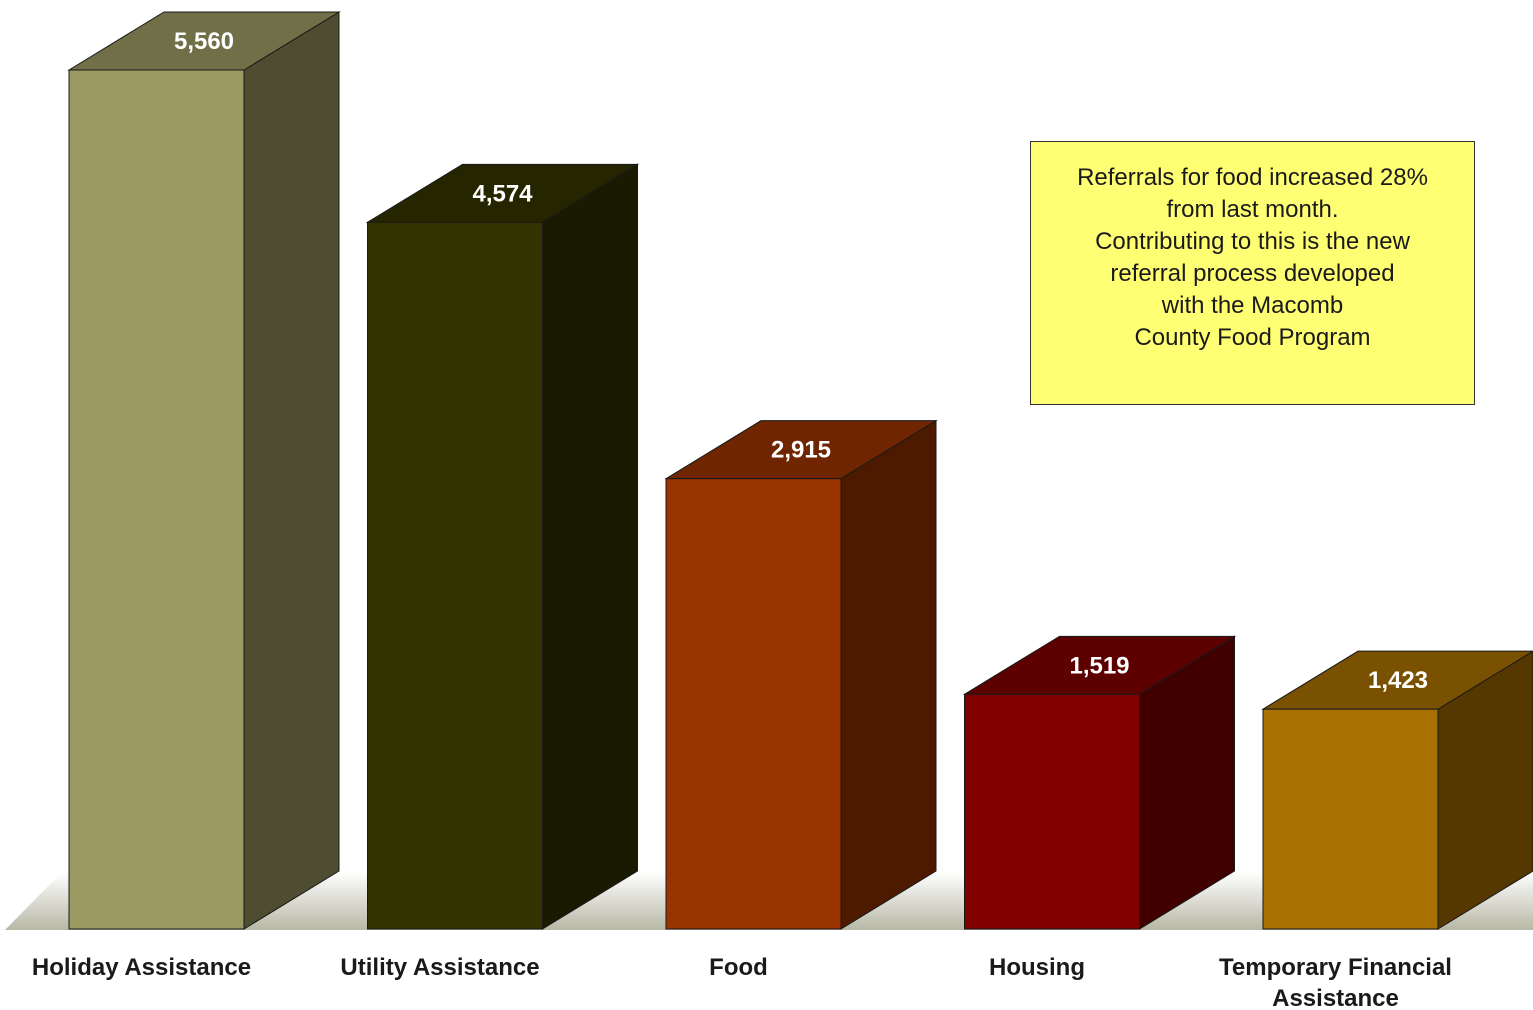 This screenshot has height=1010, width=1533. What do you see at coordinates (204, 41) in the screenshot?
I see `data-label: 5,560` at bounding box center [204, 41].